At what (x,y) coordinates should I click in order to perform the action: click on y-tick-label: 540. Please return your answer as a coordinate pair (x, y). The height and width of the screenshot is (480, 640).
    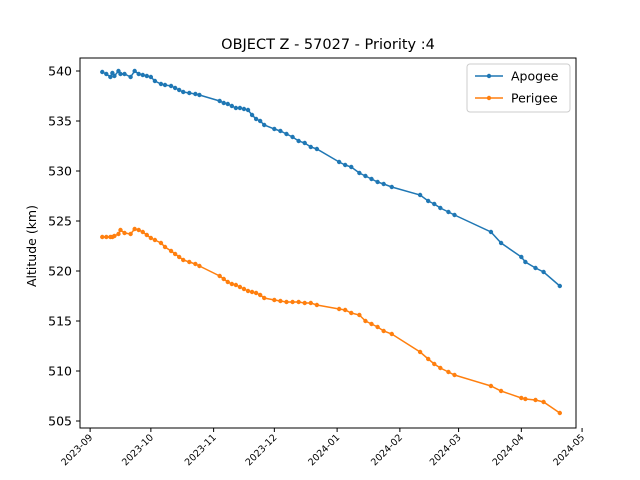
    Looking at the image, I should click on (60, 71).